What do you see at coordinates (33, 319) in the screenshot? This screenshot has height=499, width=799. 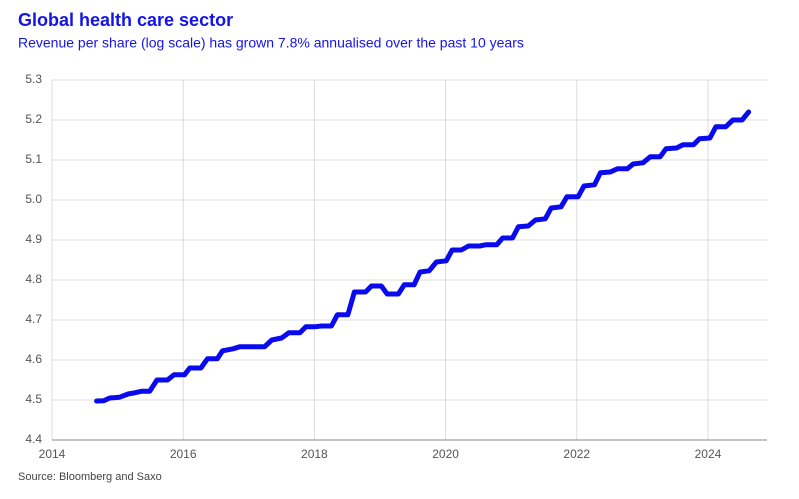 I see `y-tick-label: 4.7` at bounding box center [33, 319].